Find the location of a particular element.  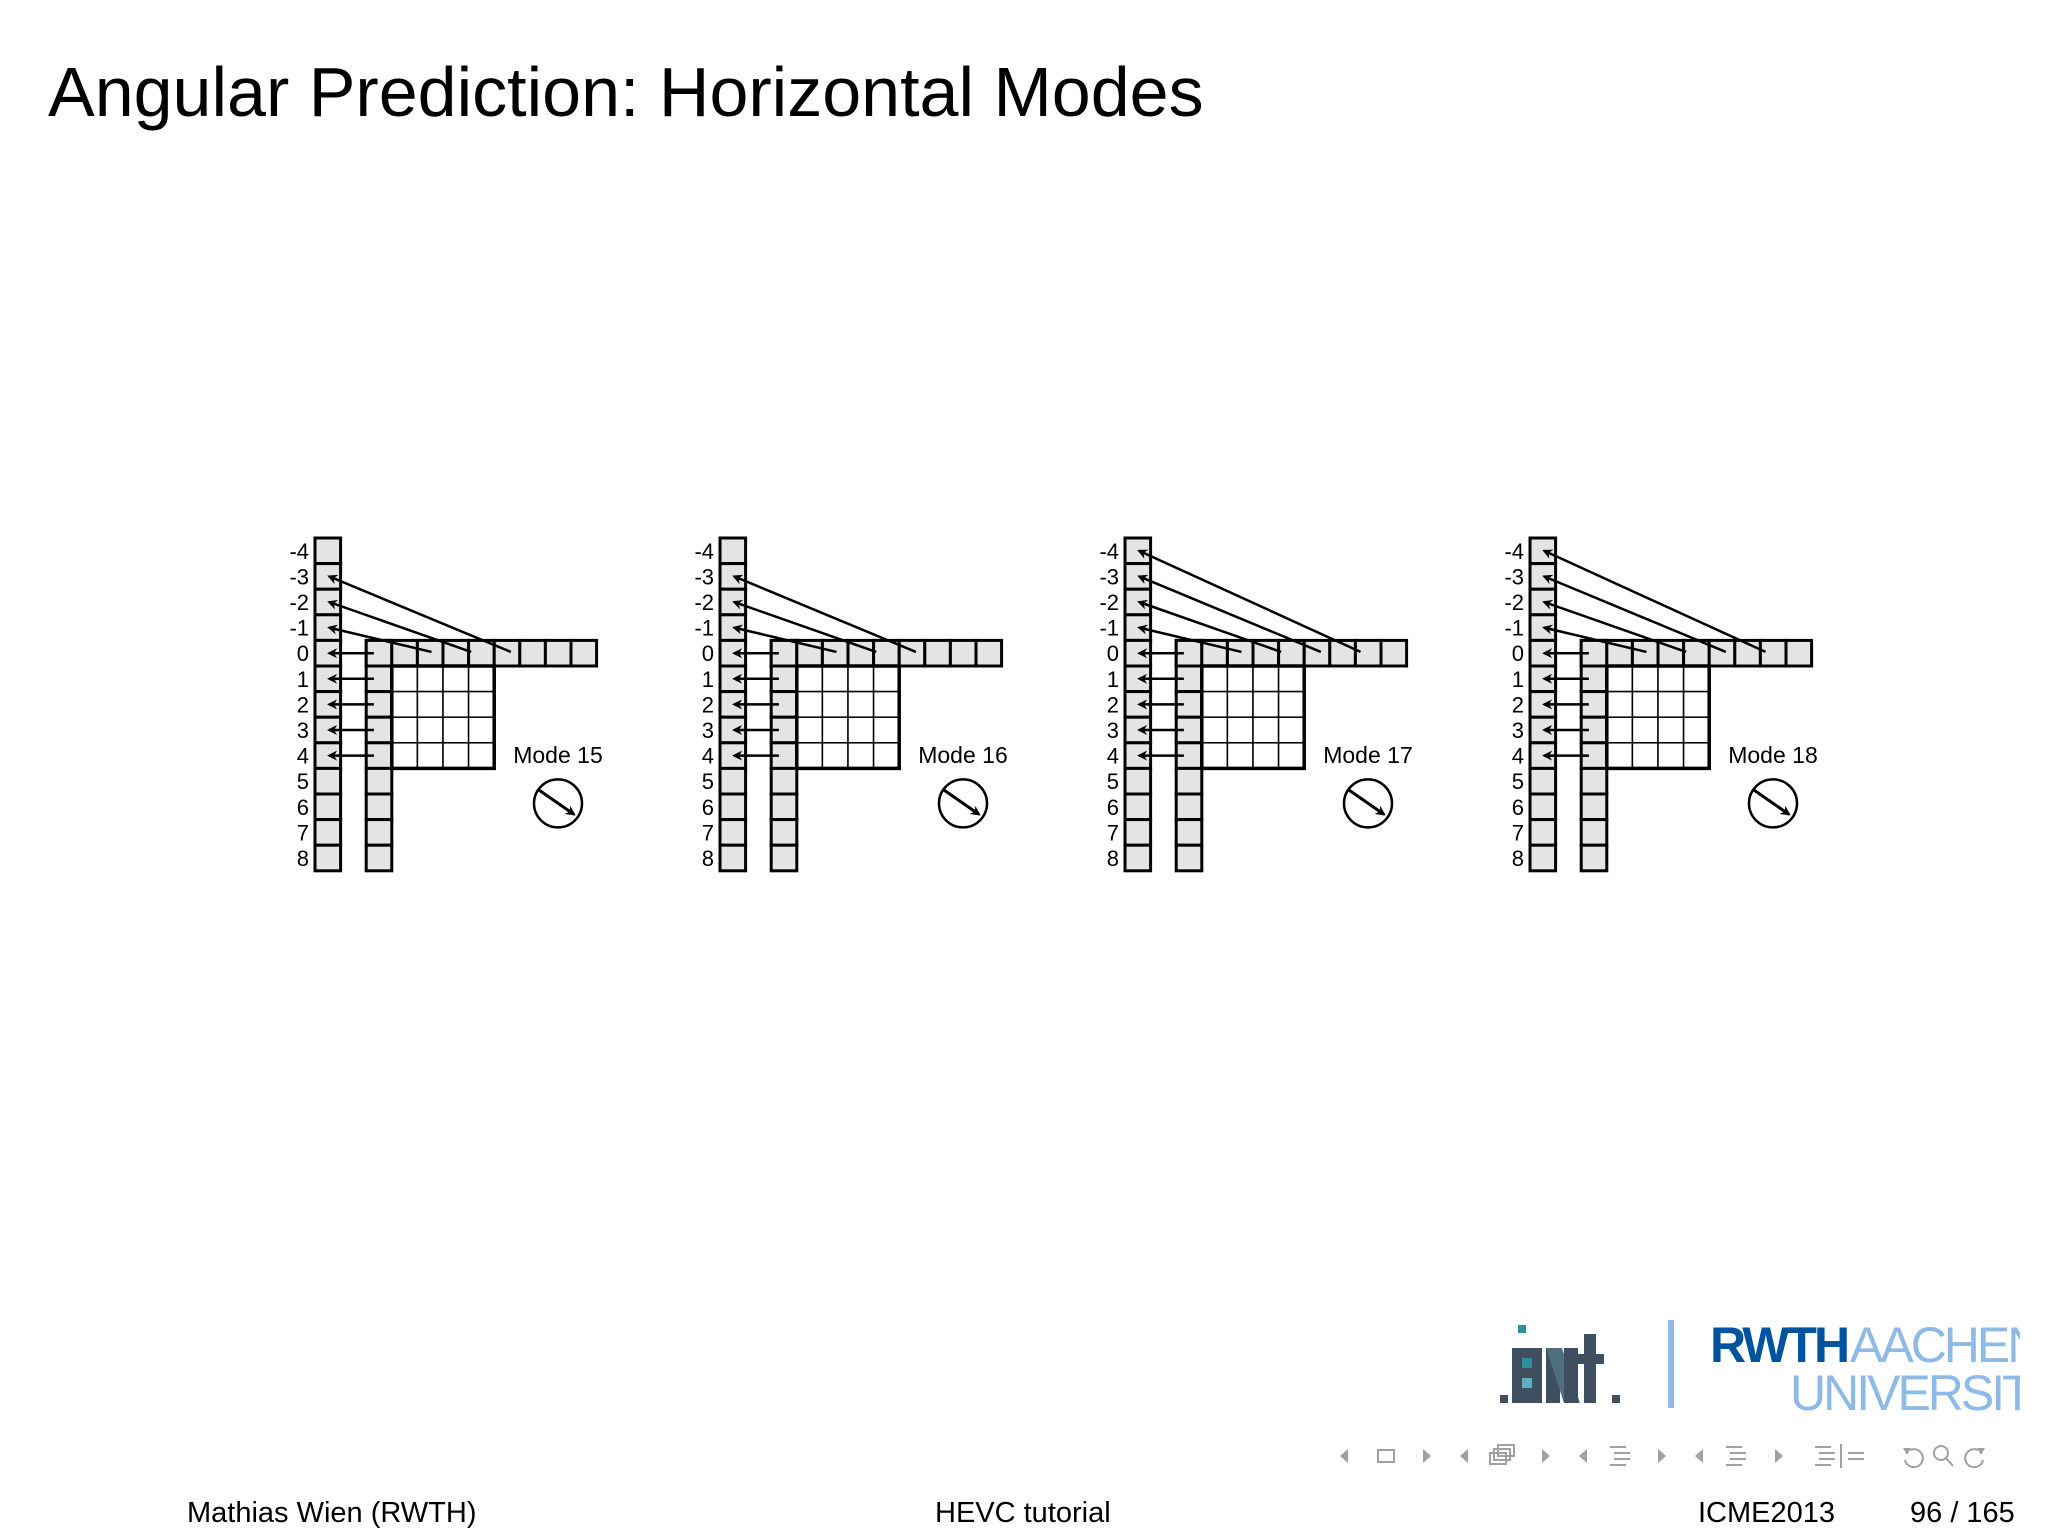

section-icon is located at coordinates (1736, 1456).